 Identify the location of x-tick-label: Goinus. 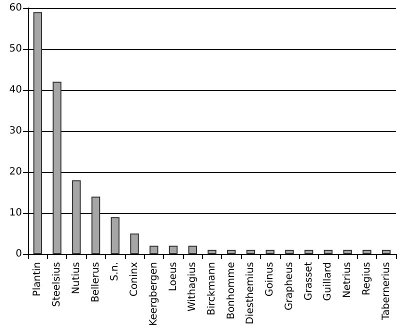
(270, 279).